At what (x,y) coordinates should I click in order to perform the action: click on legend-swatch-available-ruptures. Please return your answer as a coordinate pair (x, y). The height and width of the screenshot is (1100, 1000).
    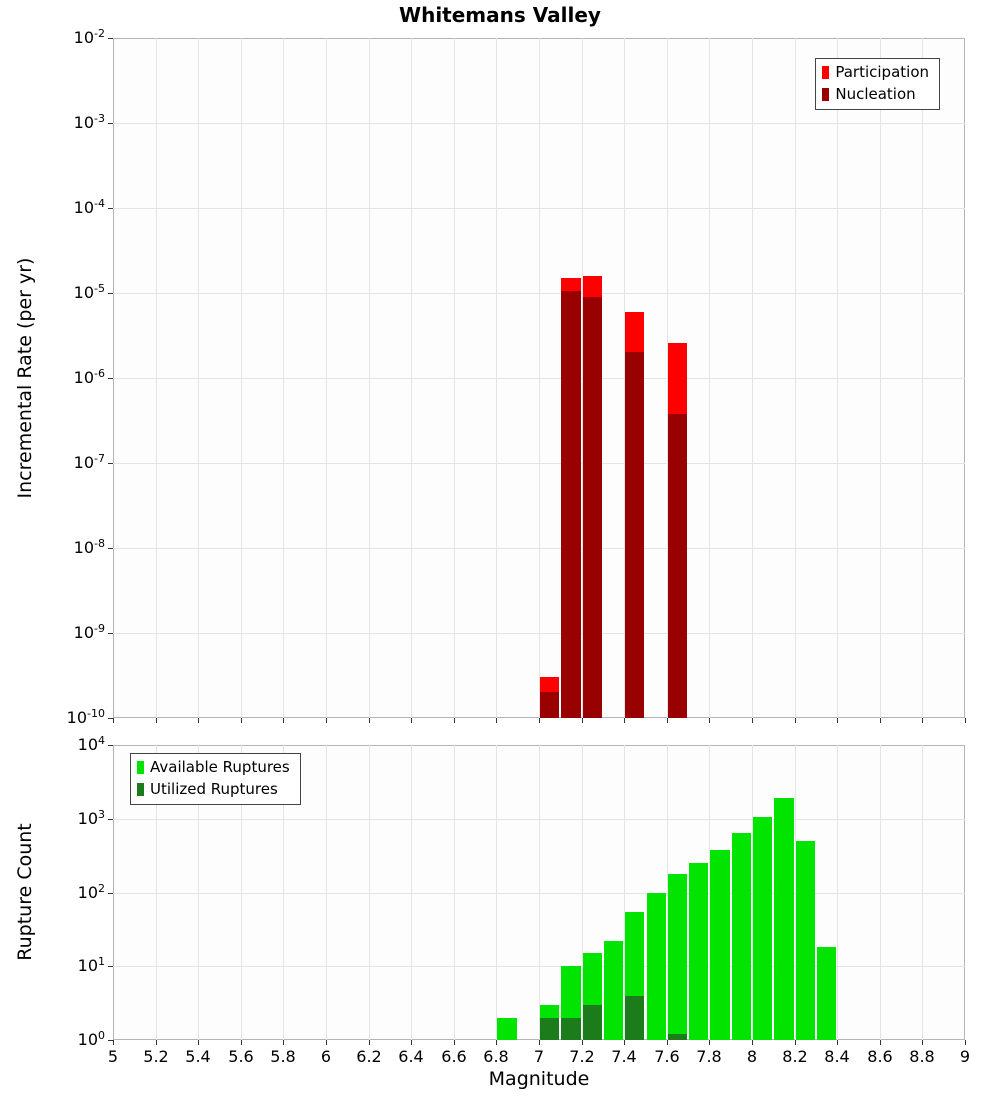
    Looking at the image, I should click on (140, 767).